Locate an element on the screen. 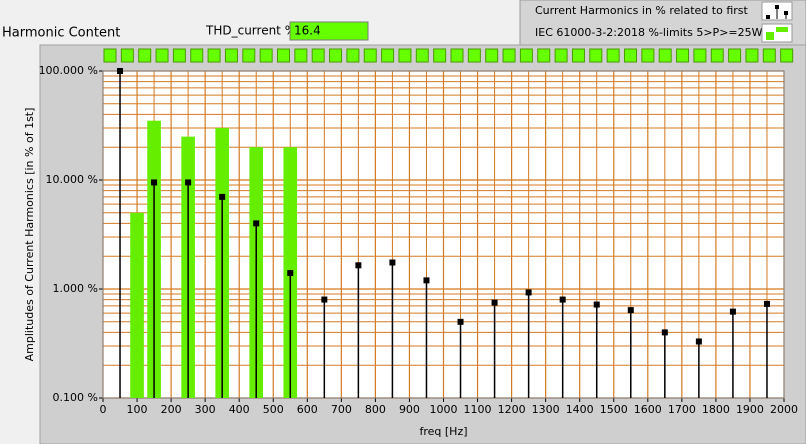  led-row is located at coordinates (448, 55).